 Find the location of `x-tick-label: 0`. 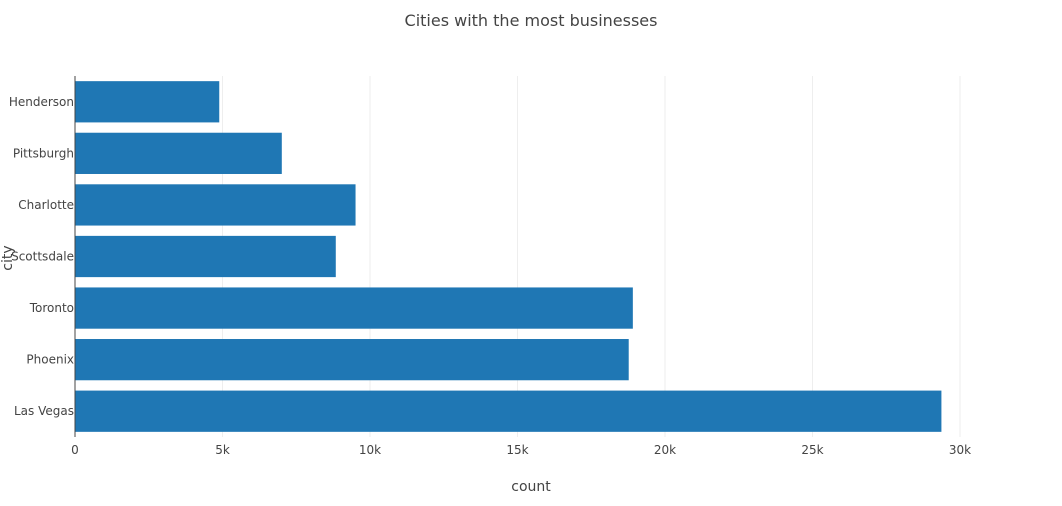

x-tick-label: 0 is located at coordinates (75, 450).